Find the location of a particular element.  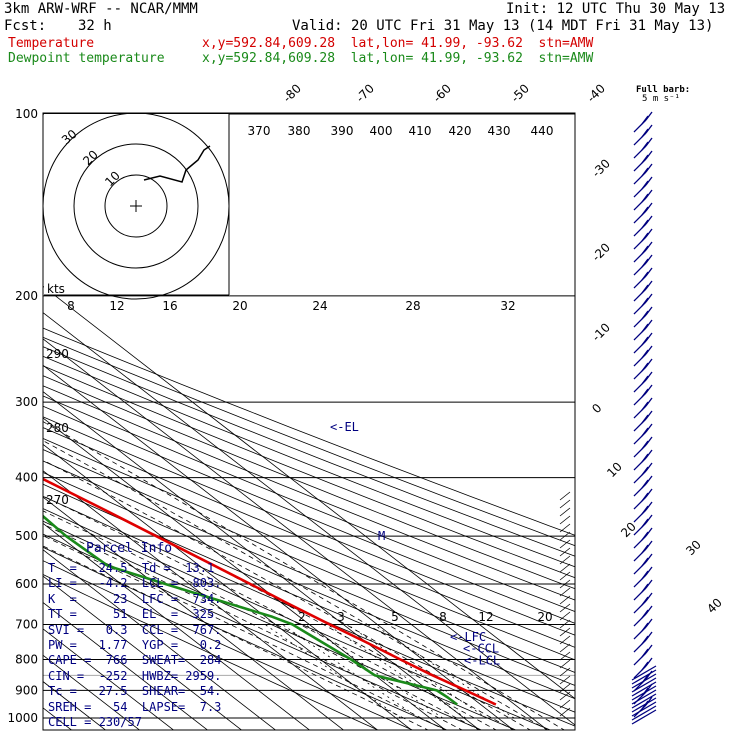

isotherm-label: 10 is located at coordinates (614, 469).